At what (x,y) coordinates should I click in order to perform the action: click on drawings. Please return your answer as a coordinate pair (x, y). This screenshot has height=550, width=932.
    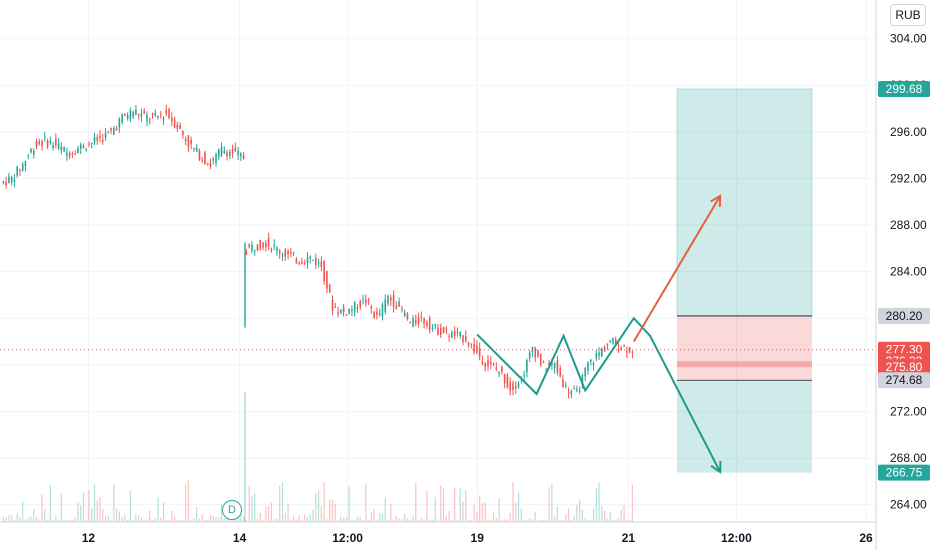
    Looking at the image, I should click on (599, 334).